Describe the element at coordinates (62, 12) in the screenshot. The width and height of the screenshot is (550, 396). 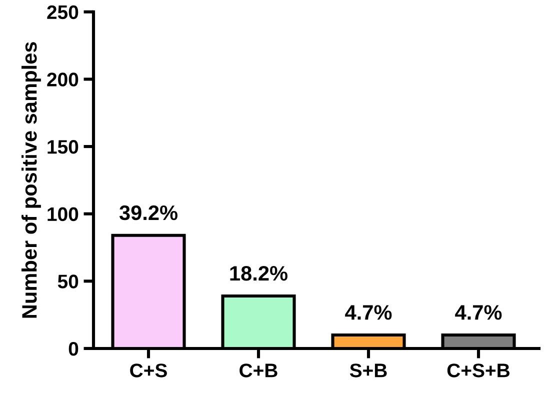
I see `y-tick-label: 250` at that location.